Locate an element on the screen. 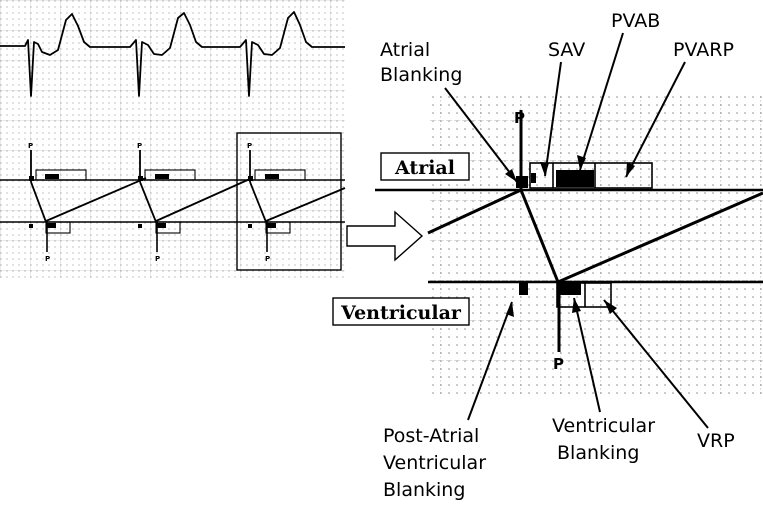  atrial-channel-label-box is located at coordinates (425, 166).